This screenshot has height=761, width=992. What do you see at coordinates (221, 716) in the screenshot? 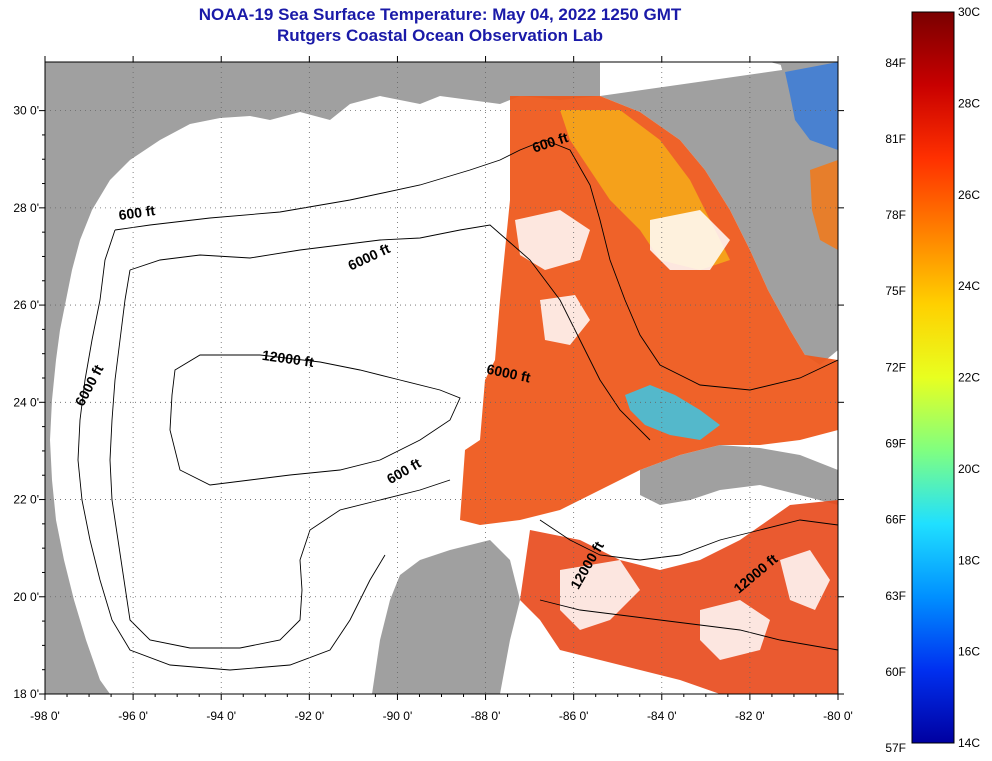
I see `x-tick-label: -94 0'` at bounding box center [221, 716].